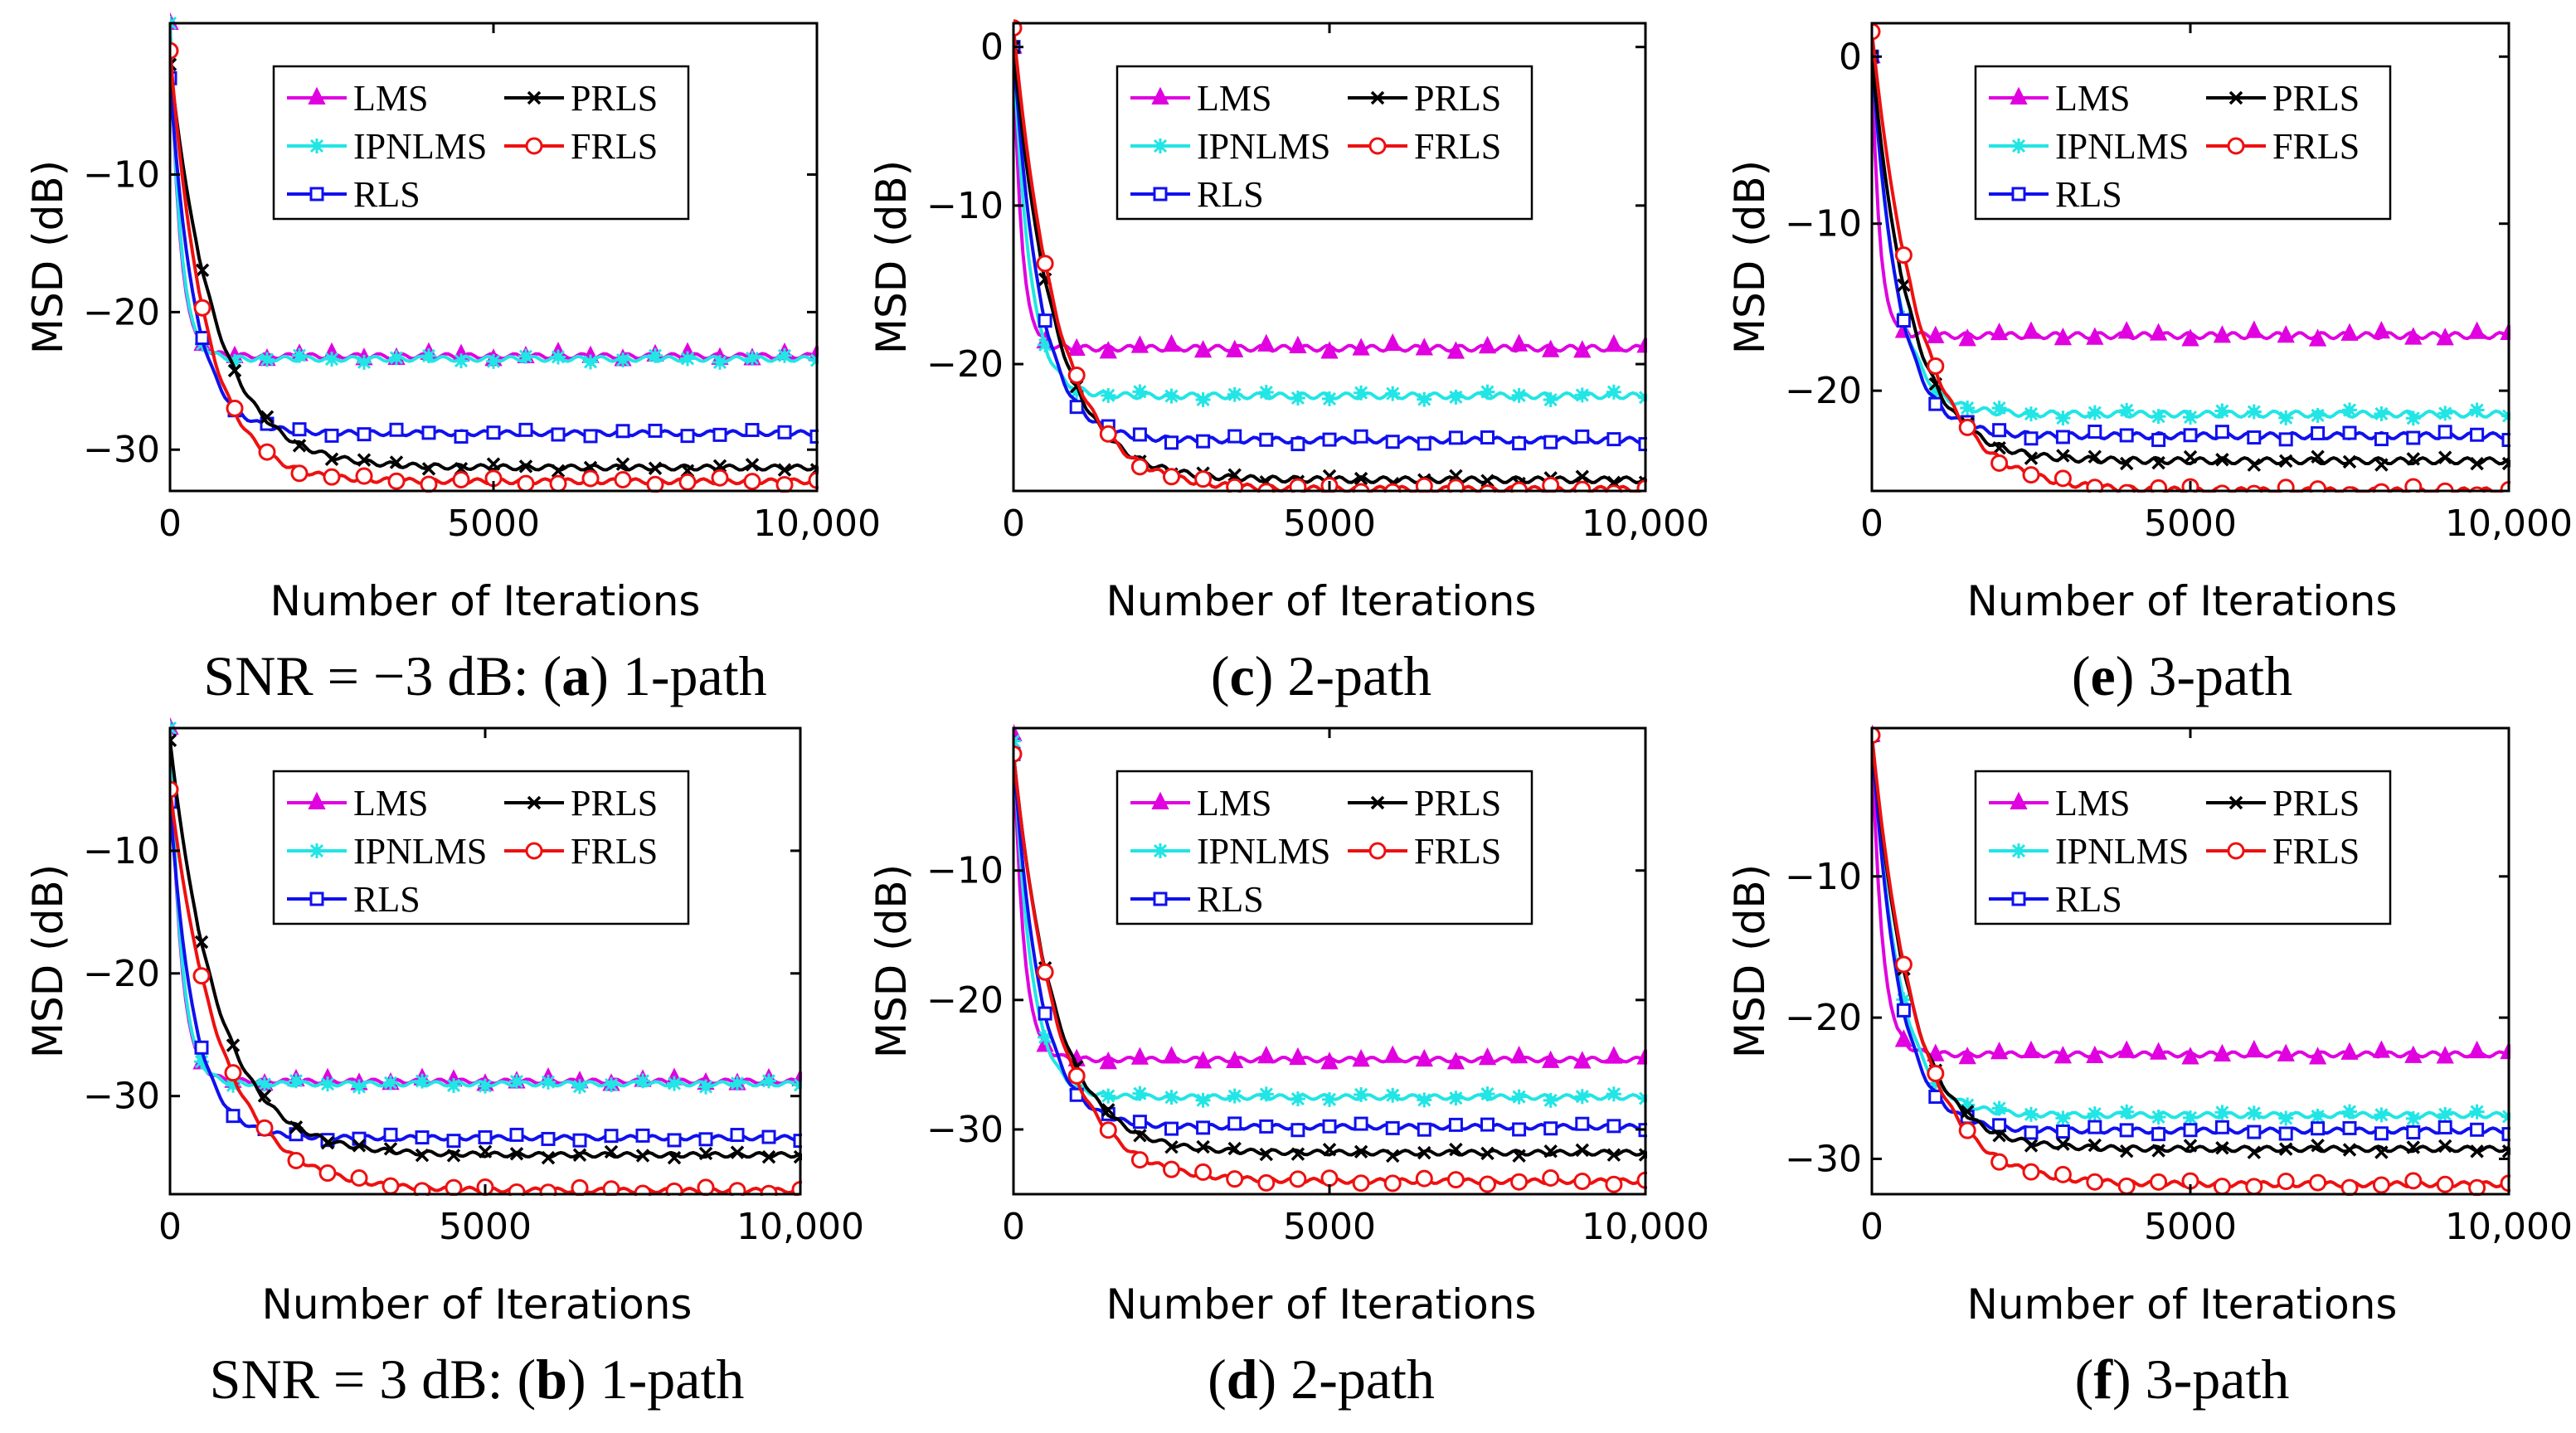 The image size is (2576, 1433). I want to click on y-tick-label: −20, so click(965, 1000).